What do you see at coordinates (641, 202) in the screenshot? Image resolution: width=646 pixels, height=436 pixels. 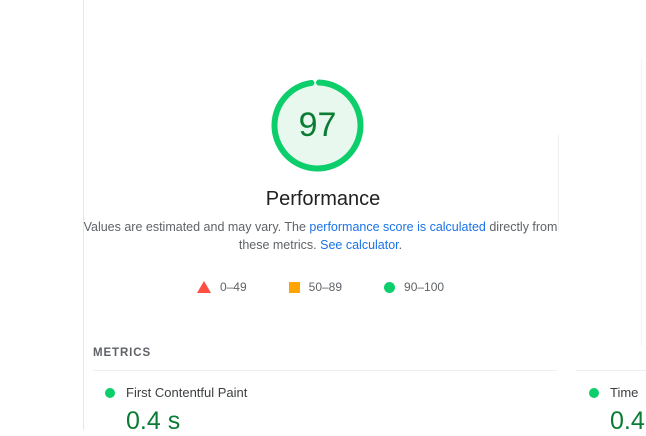 I see `panel-right-border` at bounding box center [641, 202].